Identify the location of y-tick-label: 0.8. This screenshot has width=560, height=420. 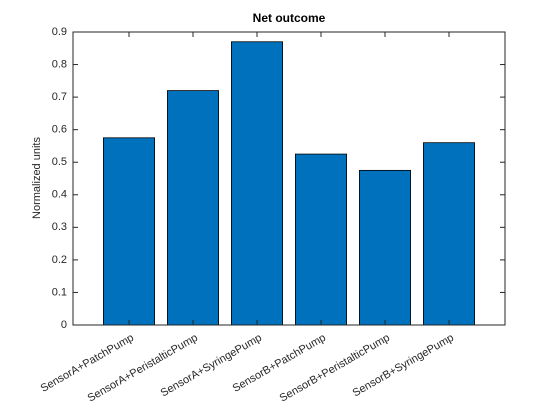
(59, 64).